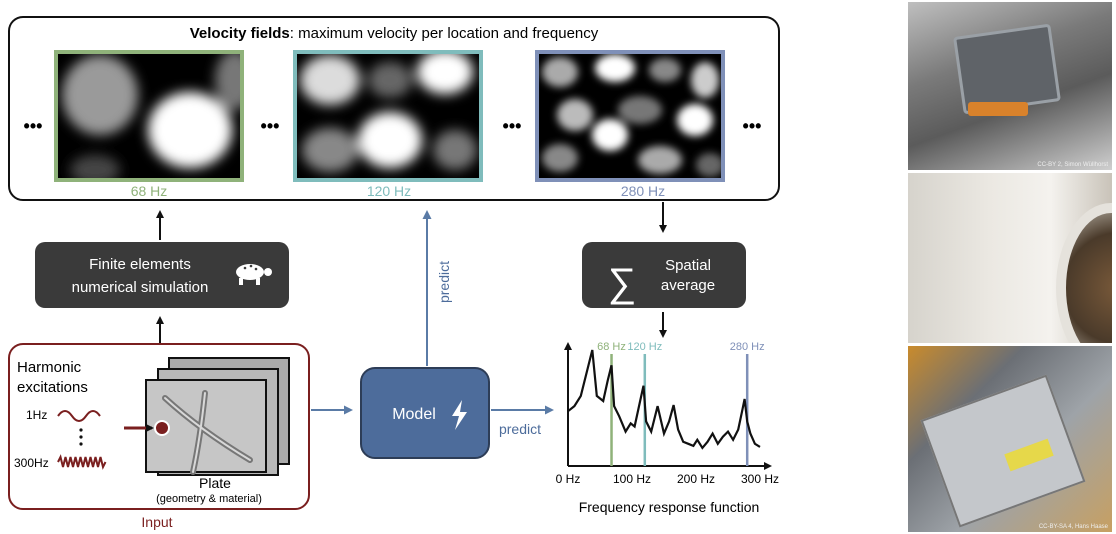 The height and width of the screenshot is (534, 1116). Describe the element at coordinates (664, 399) in the screenshot. I see `frf-curve` at that location.